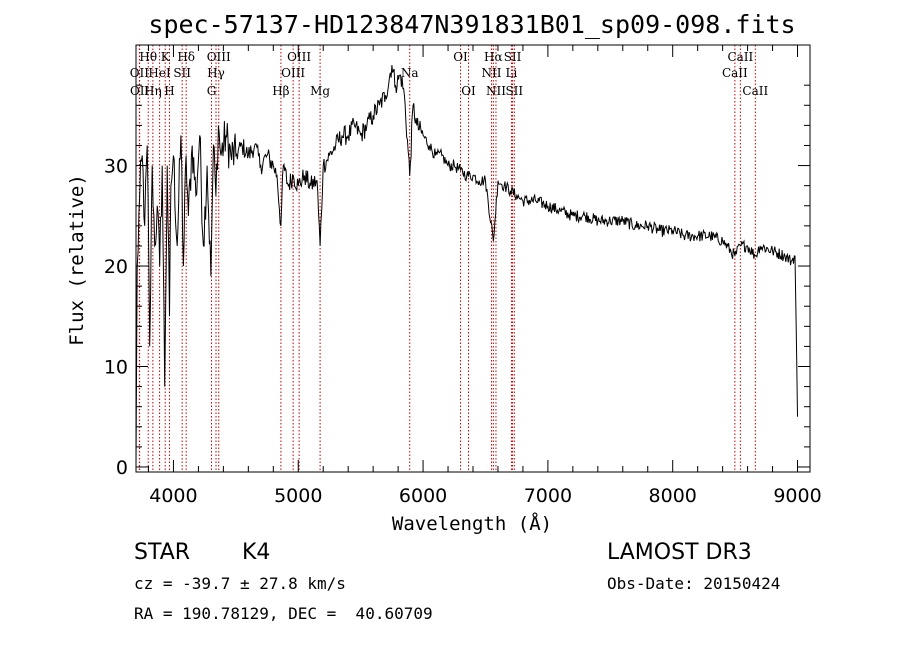 The height and width of the screenshot is (649, 900). Describe the element at coordinates (169, 91) in the screenshot. I see `line-marker-label-8: H` at that location.